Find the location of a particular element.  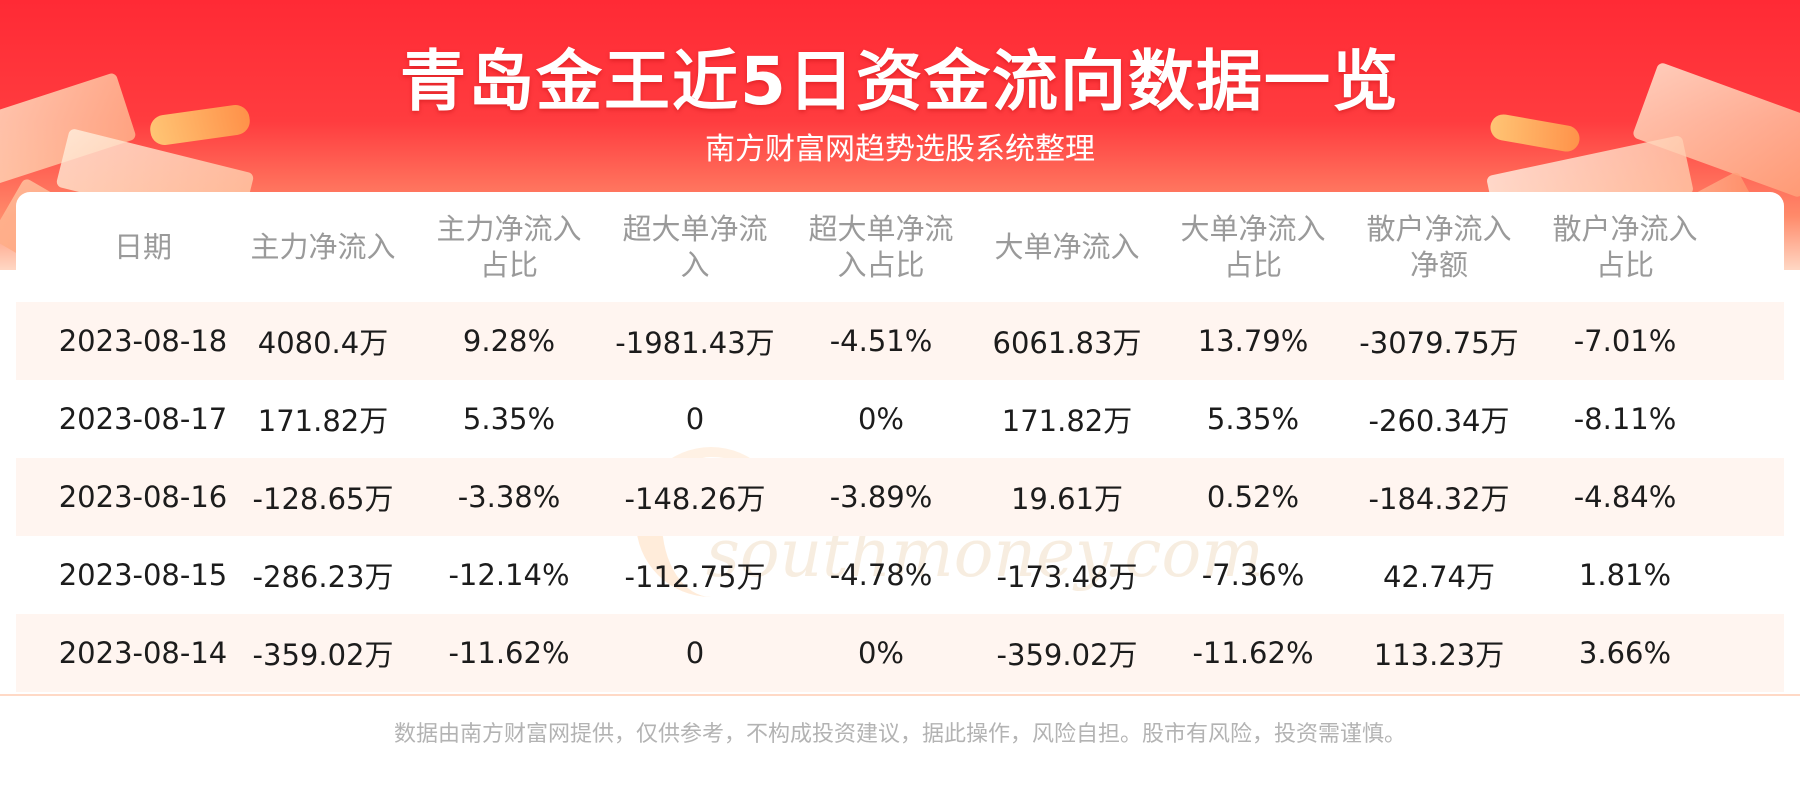

table-cell: -4.51% is located at coordinates (881, 341).